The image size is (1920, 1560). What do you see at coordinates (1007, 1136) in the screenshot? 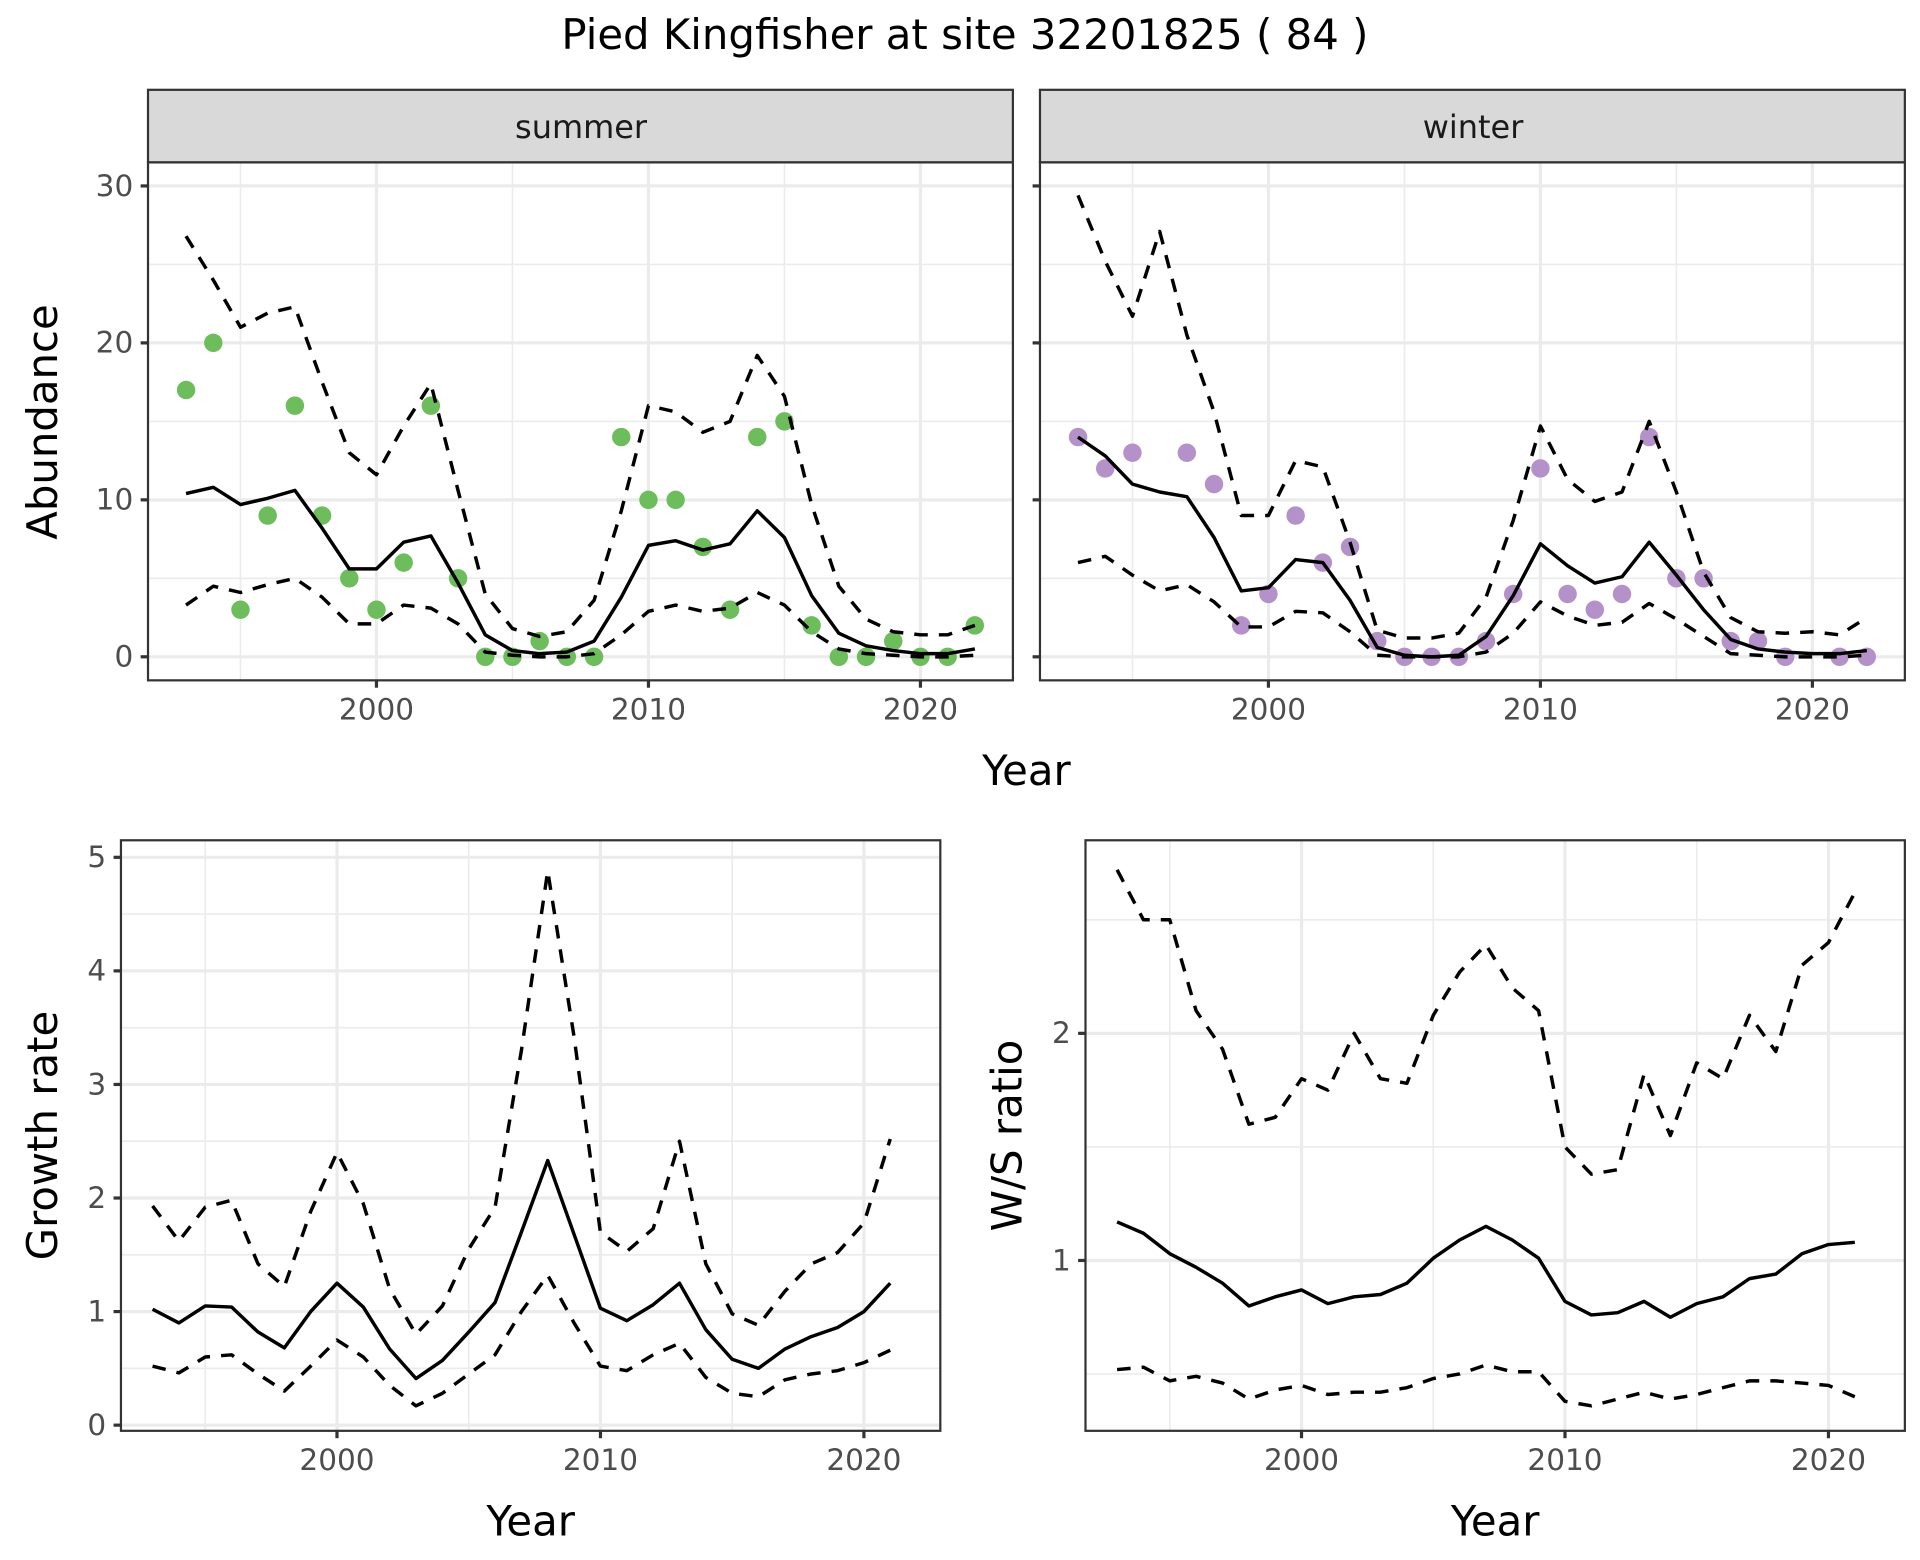
I see `ratio-y-axis-title: W/S ratio` at bounding box center [1007, 1136].